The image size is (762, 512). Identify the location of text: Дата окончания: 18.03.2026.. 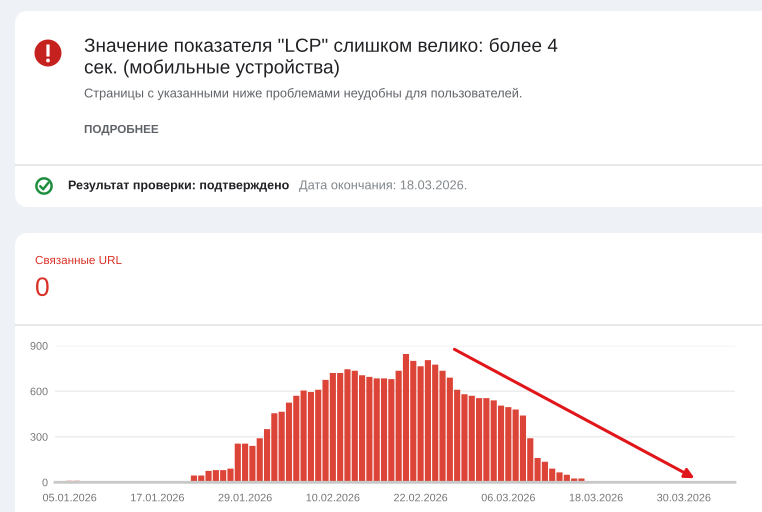
(382, 186).